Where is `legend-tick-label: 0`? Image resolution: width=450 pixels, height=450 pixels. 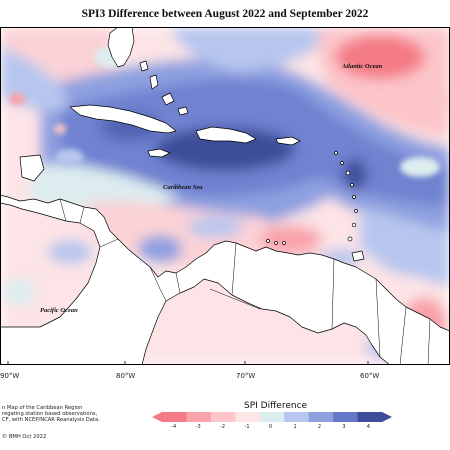
legend-tick-label: 0 is located at coordinates (271, 427).